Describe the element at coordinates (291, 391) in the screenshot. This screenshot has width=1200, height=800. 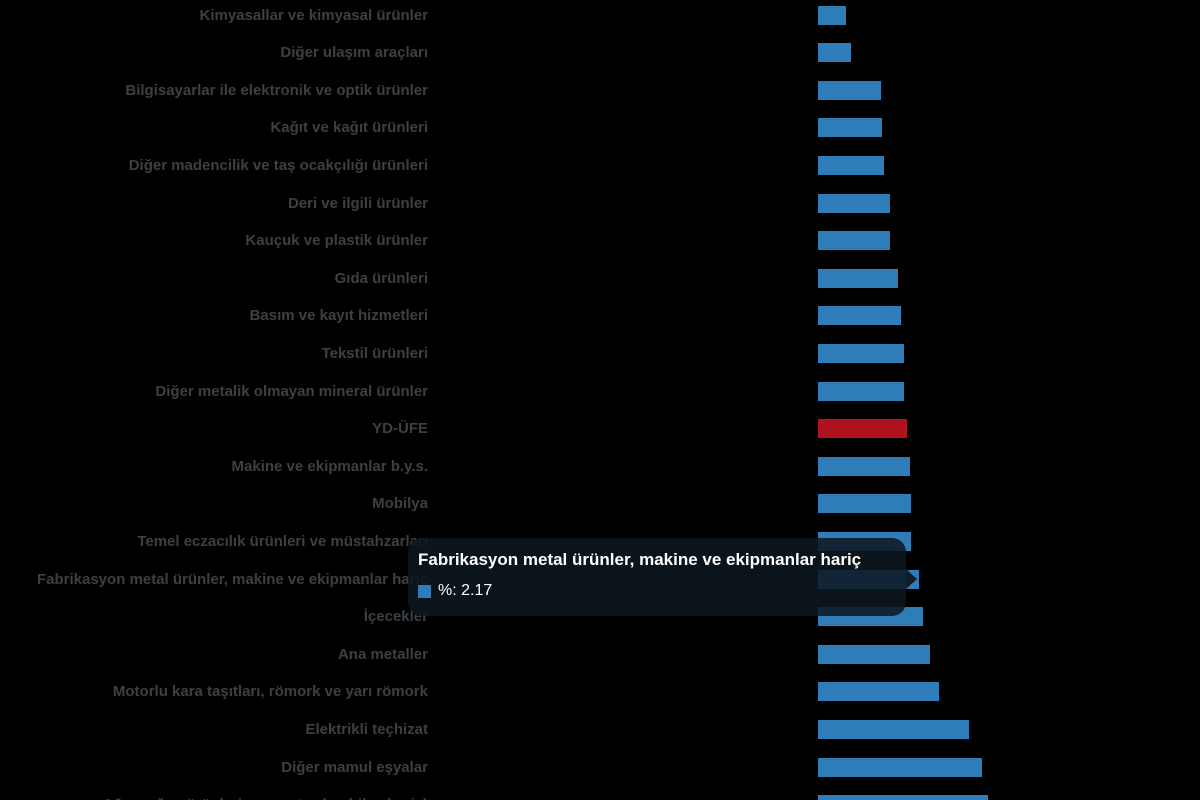
I see `category-label: Diğer metalik olmayan mineral ürünler` at that location.